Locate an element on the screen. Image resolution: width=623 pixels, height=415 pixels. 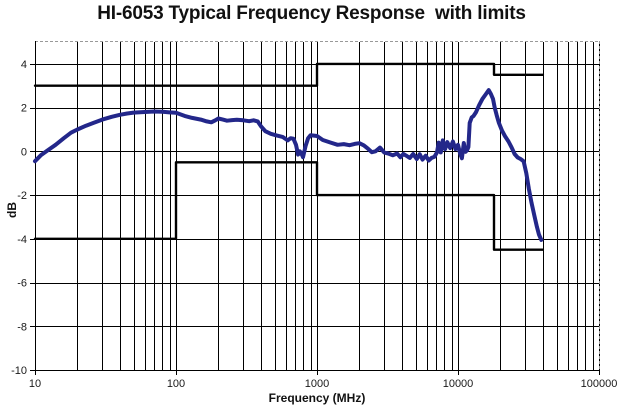
y-tick-label: -8 is located at coordinates (22, 327).